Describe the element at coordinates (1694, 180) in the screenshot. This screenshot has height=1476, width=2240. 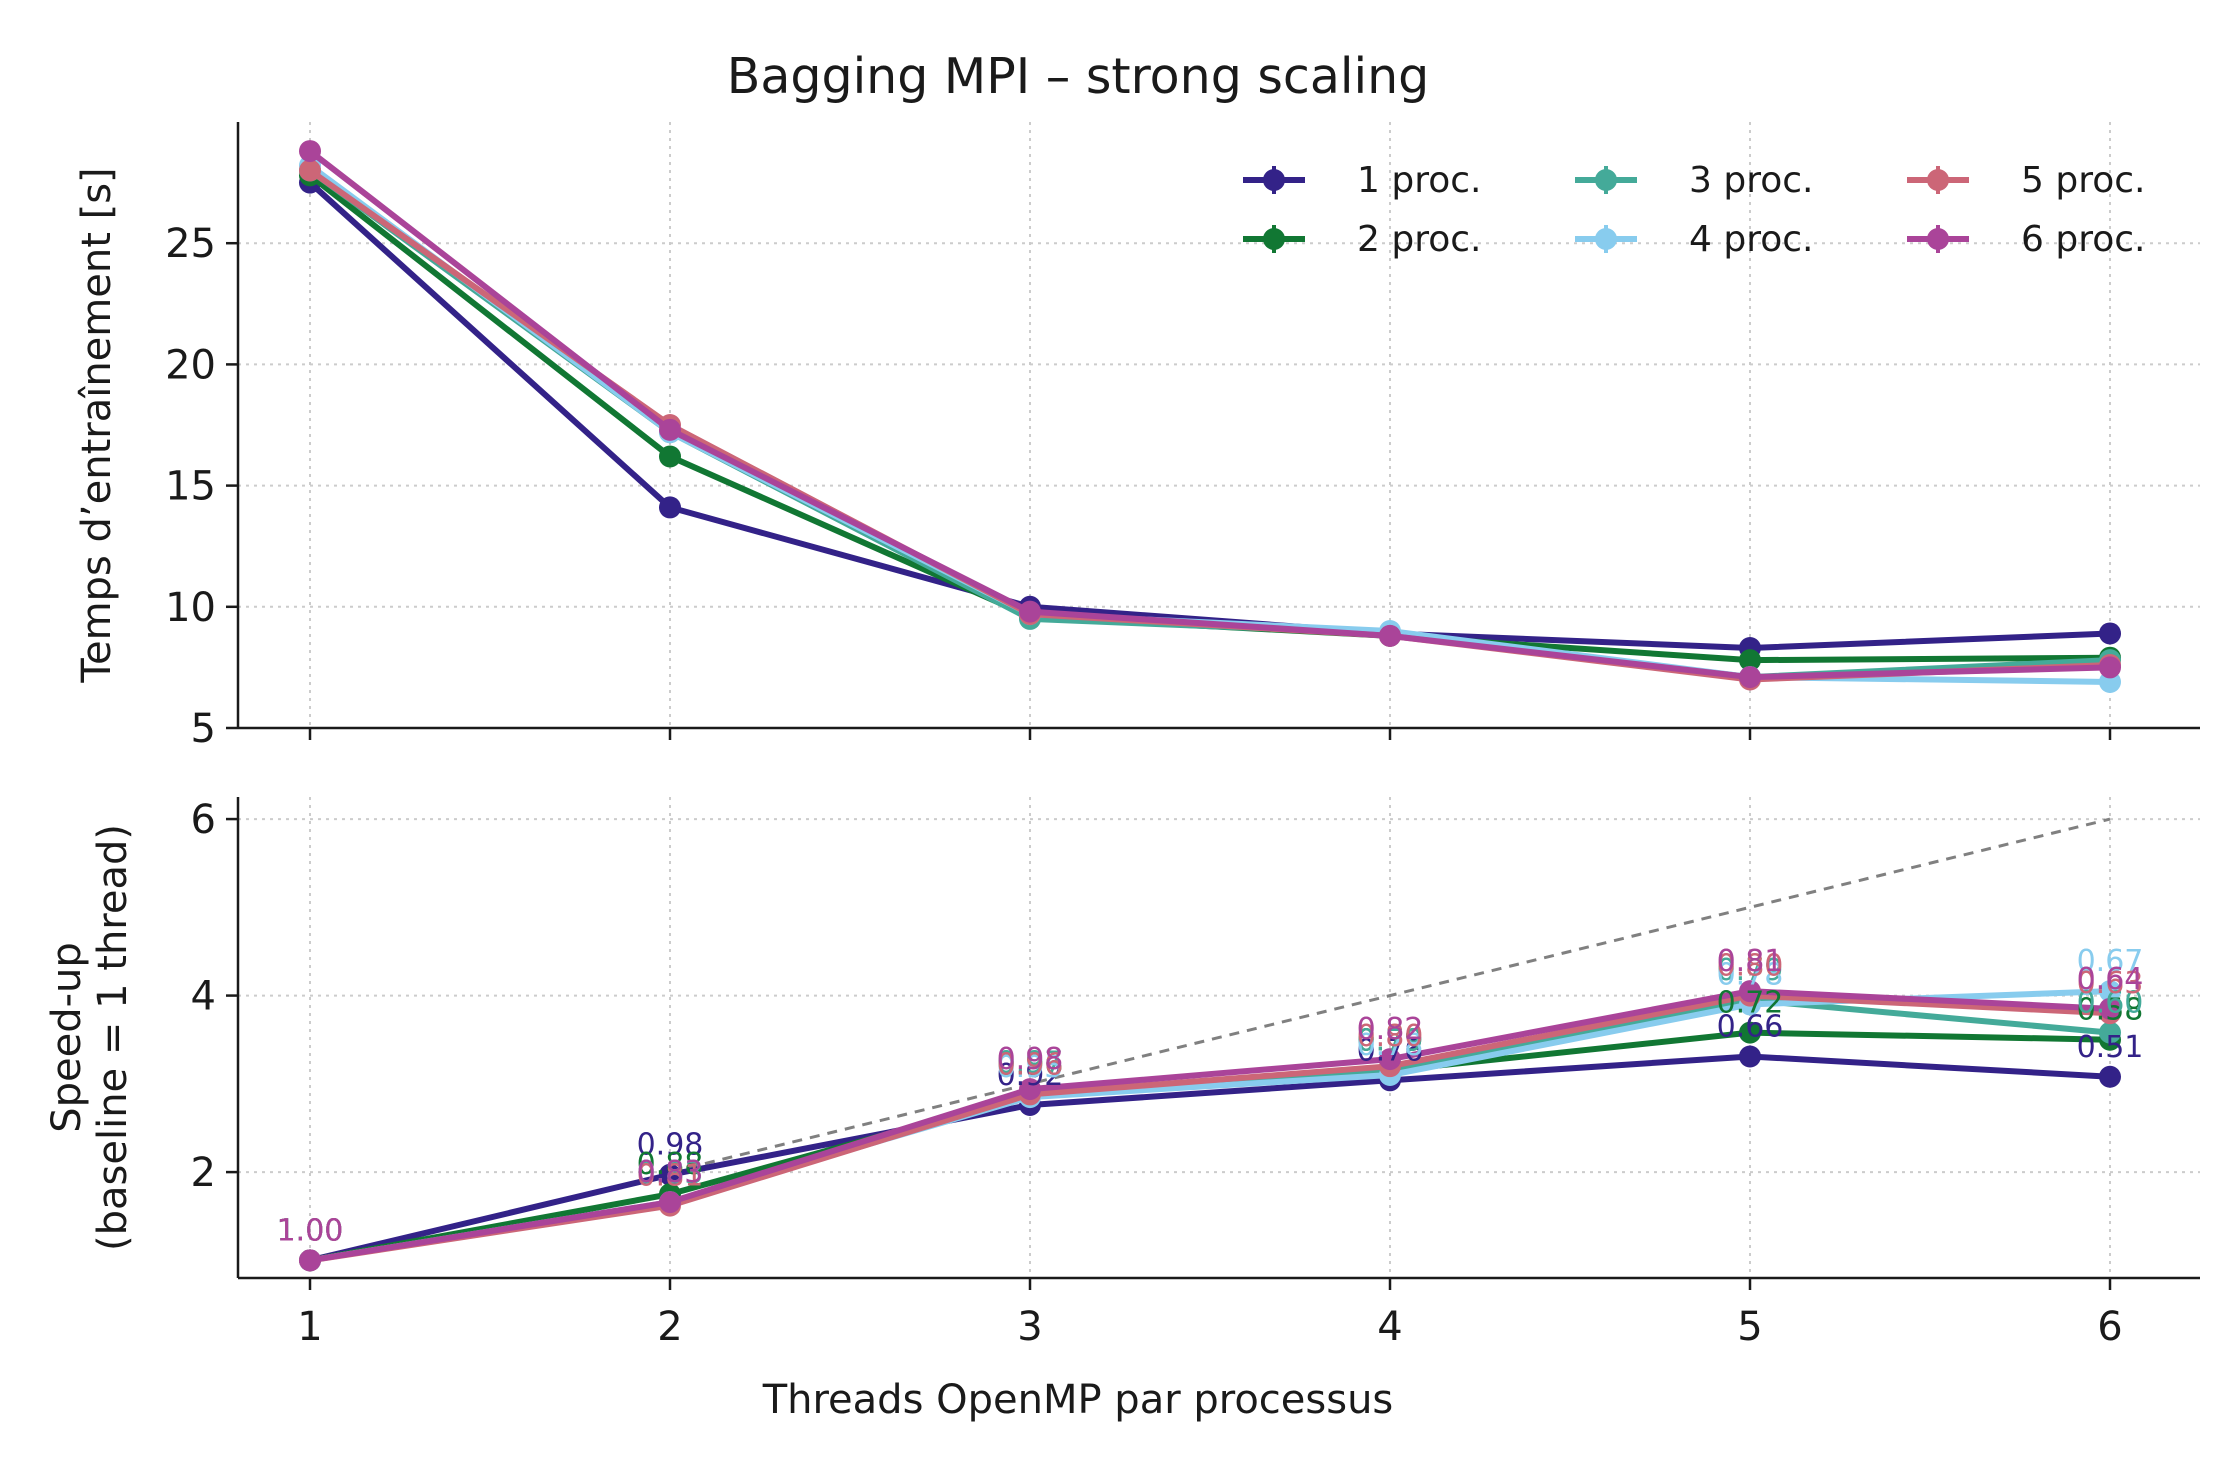
I see `legend-item: 3 proc.` at that location.